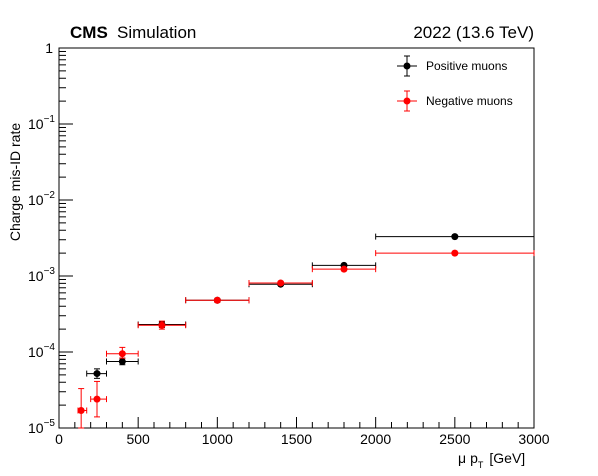 The width and height of the screenshot is (598, 476). Describe the element at coordinates (217, 439) in the screenshot. I see `x-tick-label: 1000` at that location.